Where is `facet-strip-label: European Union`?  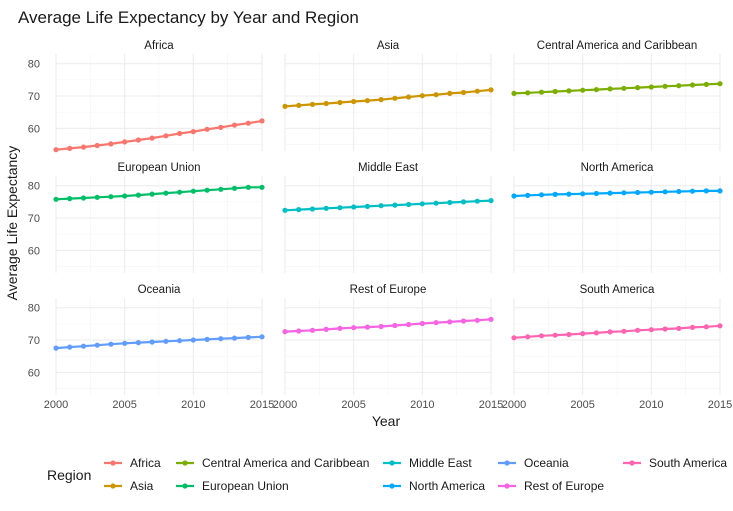
facet-strip-label: European Union is located at coordinates (158, 168).